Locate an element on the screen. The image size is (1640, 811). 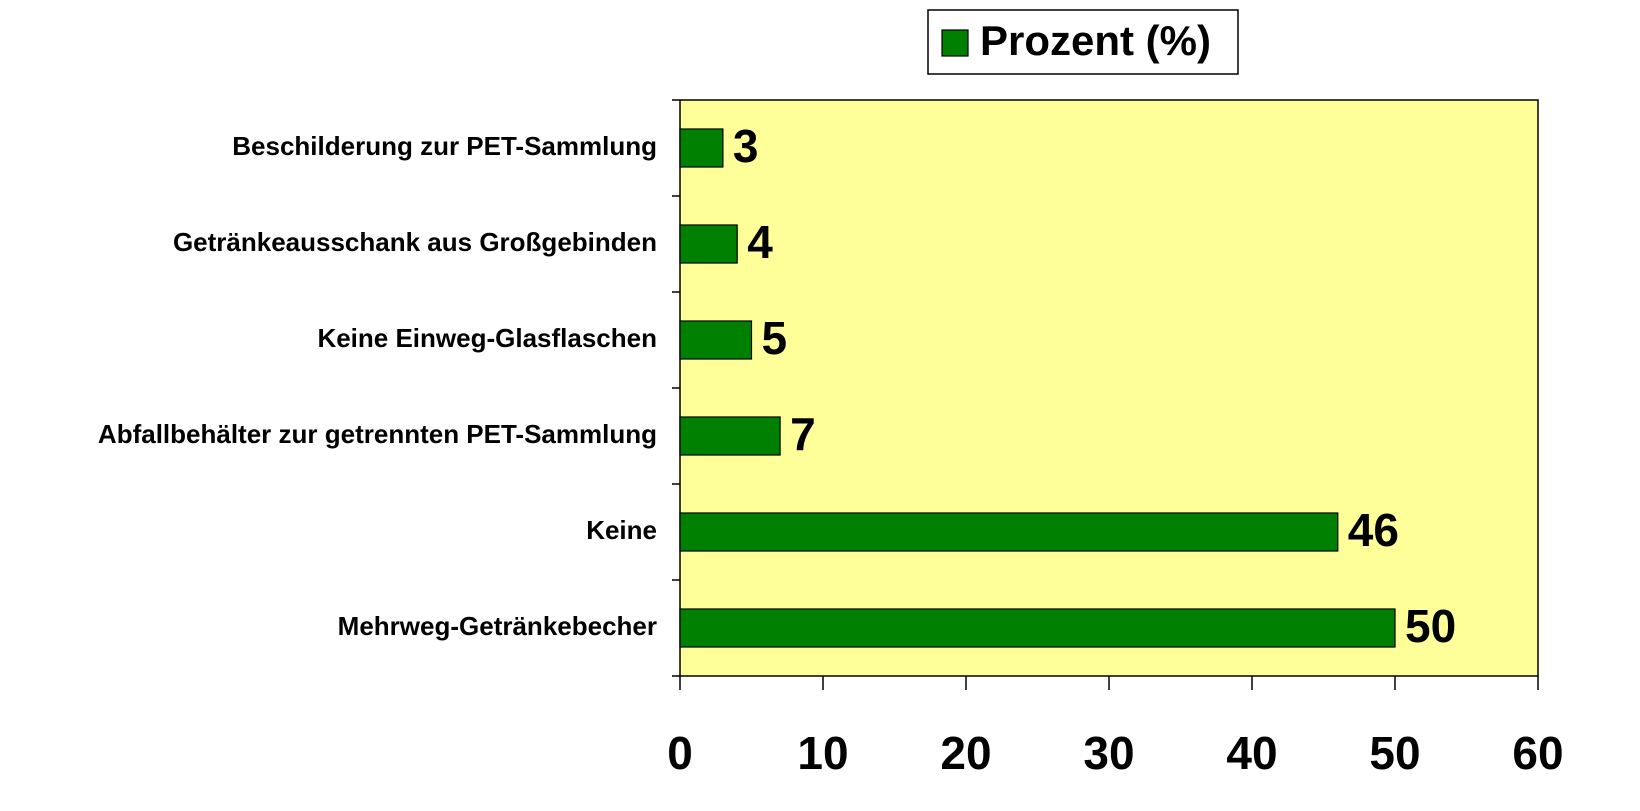
y-tick-label: Keine is located at coordinates (621, 530).